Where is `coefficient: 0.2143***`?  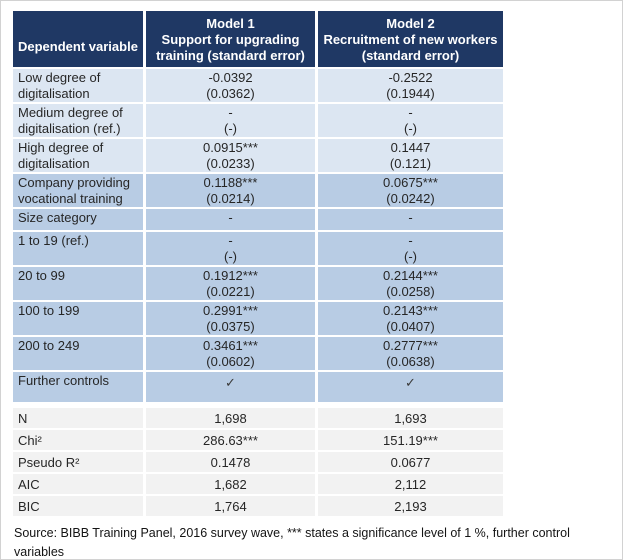
coefficient: 0.2143*** is located at coordinates (410, 310).